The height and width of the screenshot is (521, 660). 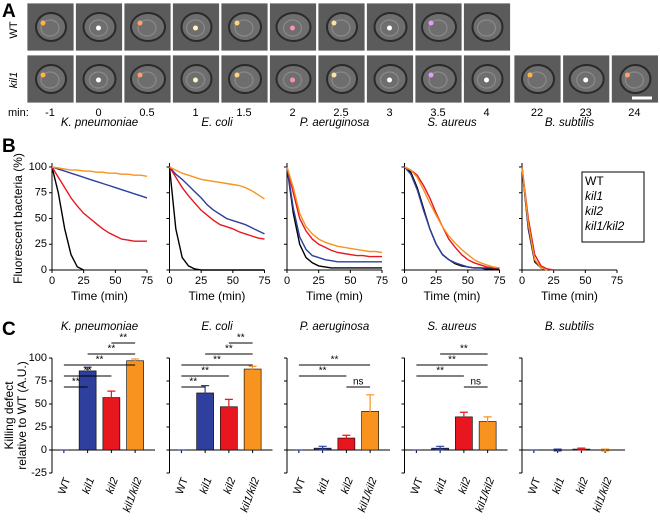 What do you see at coordinates (182, 486) in the screenshot?
I see `x-tick-label: WT` at bounding box center [182, 486].